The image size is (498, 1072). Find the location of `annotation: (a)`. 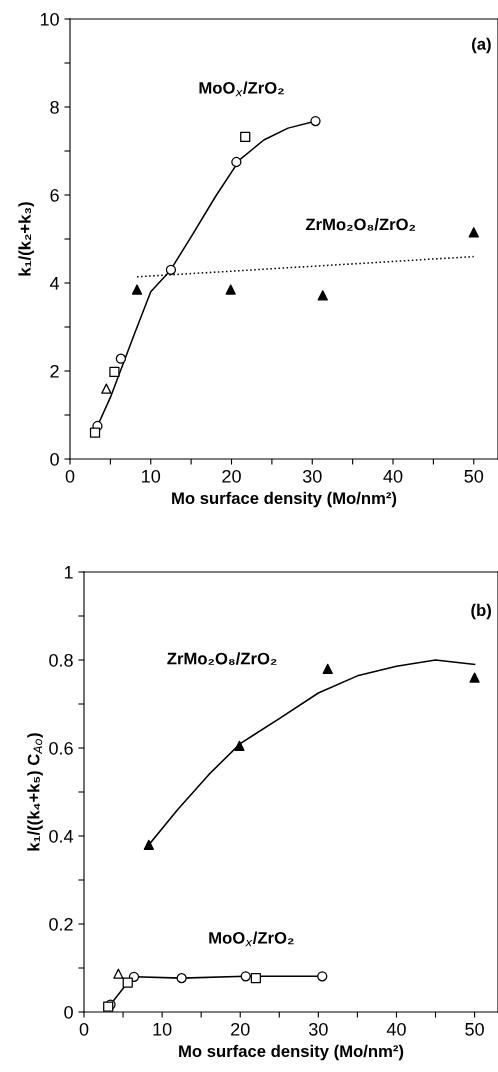

annotation: (a) is located at coordinates (481, 45).